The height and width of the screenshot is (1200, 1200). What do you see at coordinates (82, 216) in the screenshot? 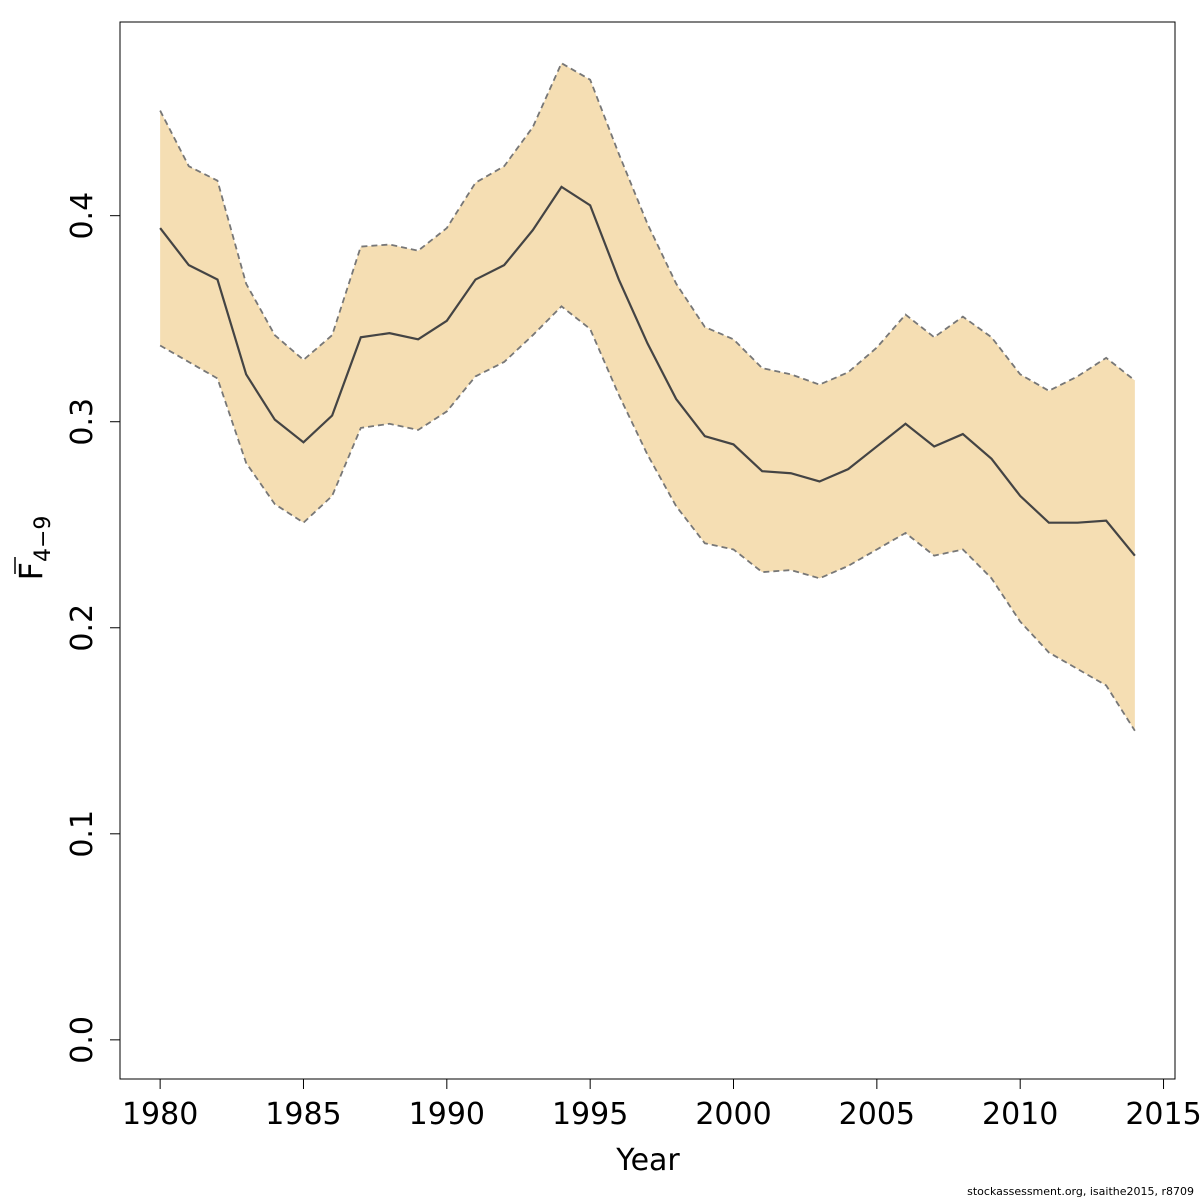
I see `y-tick-label: 0.4` at bounding box center [82, 216].